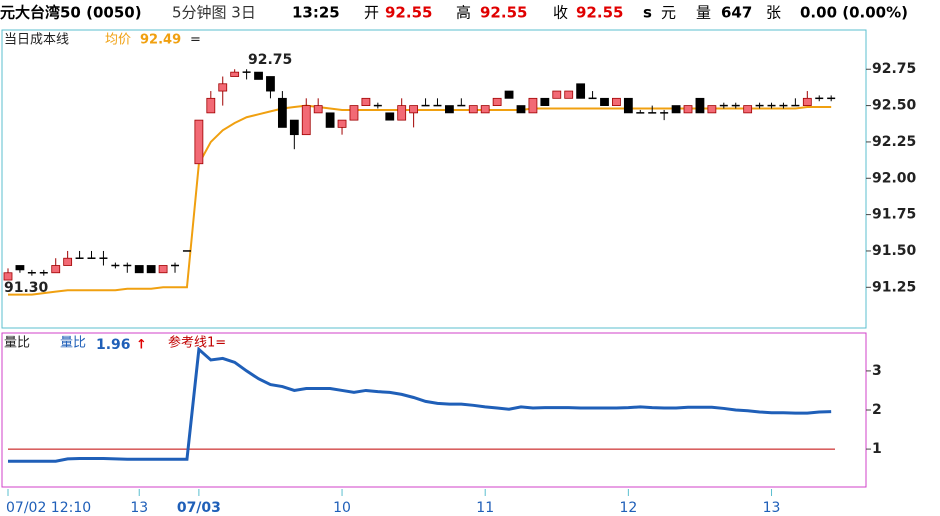 The width and height of the screenshot is (940, 516). Describe the element at coordinates (195, 40) in the screenshot. I see `legend-suffix: =` at that location.